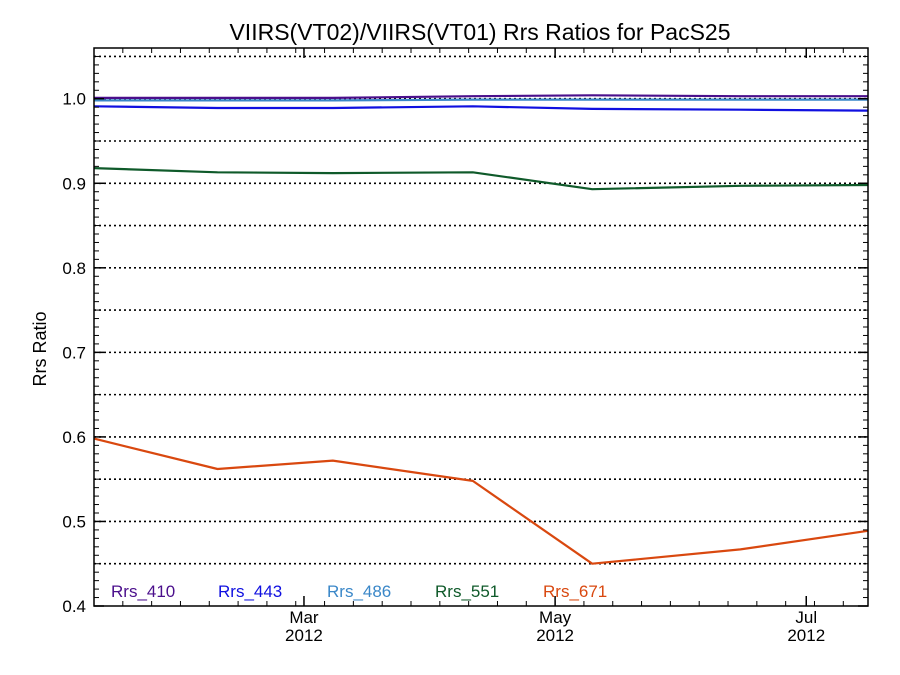  What do you see at coordinates (40, 348) in the screenshot?
I see `y-axis-label: Rrs Ratio` at bounding box center [40, 348].